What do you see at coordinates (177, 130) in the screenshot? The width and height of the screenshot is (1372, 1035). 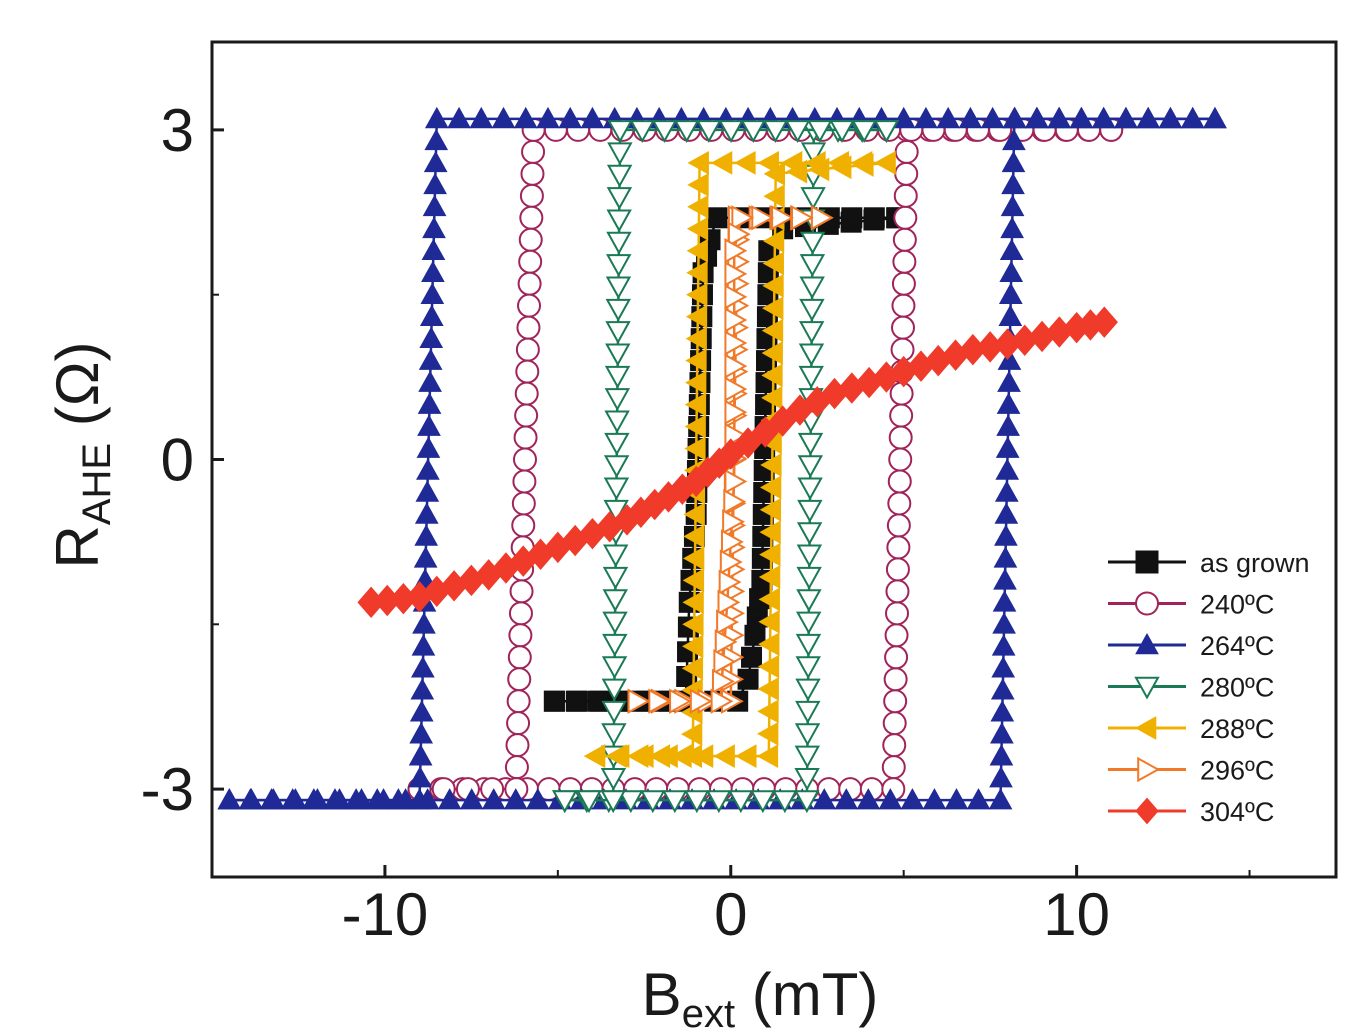 I see `y-tick-label: 3` at bounding box center [177, 130].